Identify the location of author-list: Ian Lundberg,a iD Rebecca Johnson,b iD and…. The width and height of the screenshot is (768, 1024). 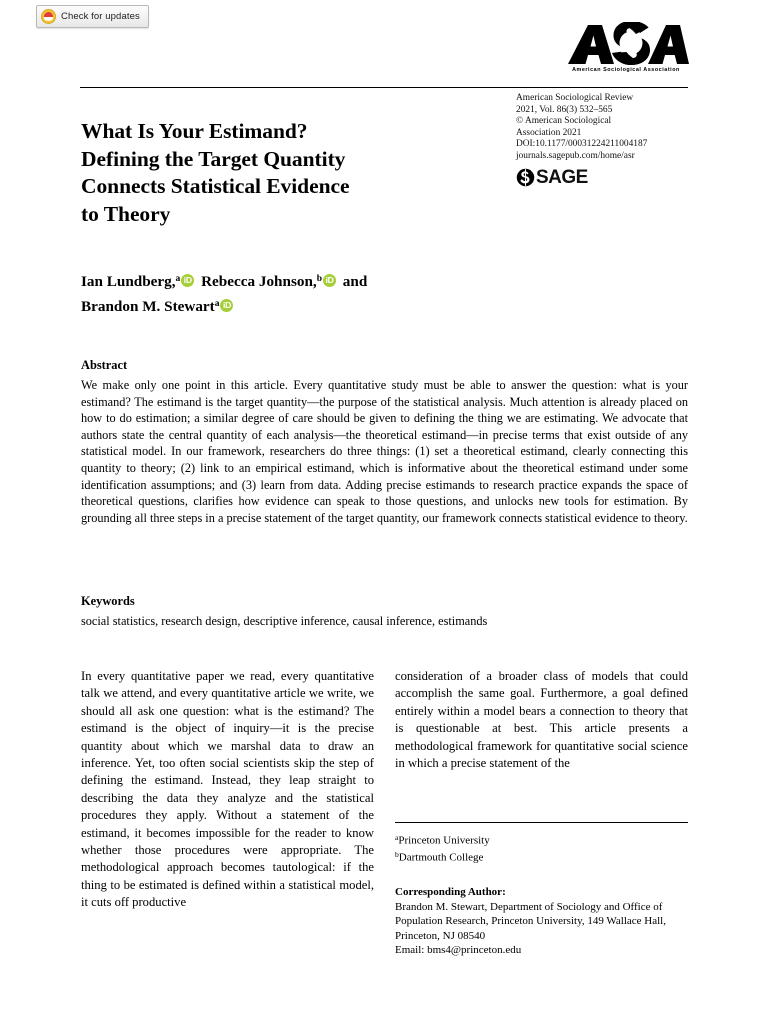
(291, 293).